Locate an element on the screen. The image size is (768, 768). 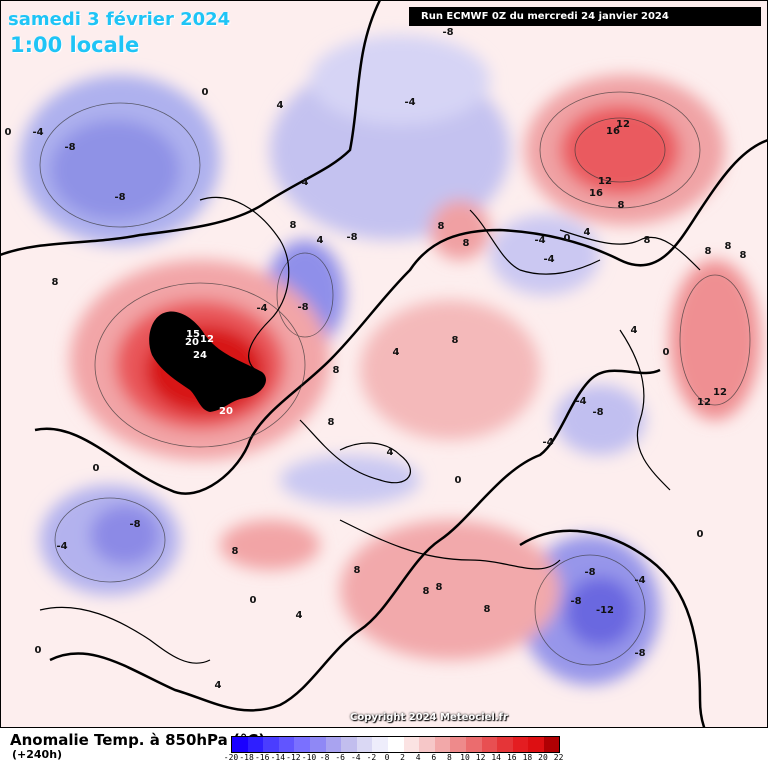
warm-anomaly-pacific-east is located at coordinates (715, 340).